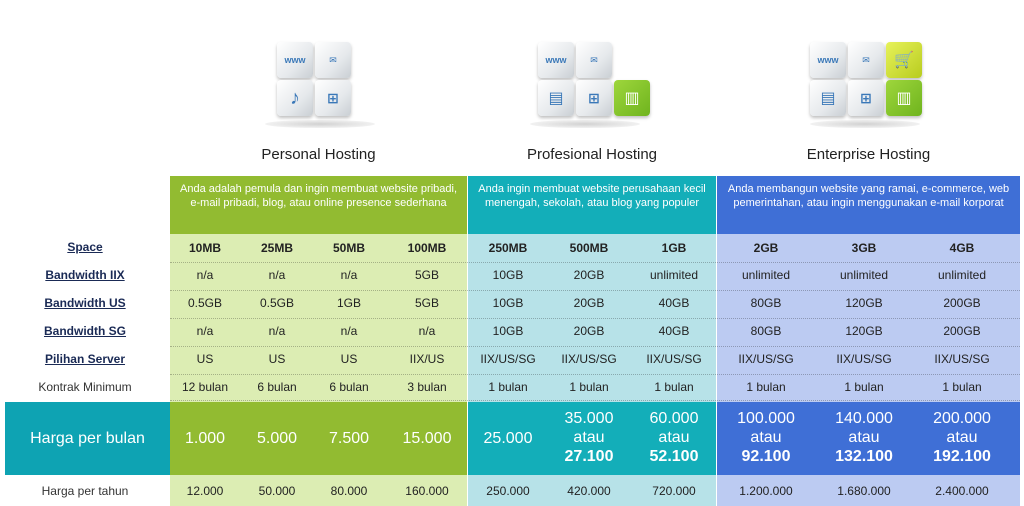  I want to click on price-per-month: 100.000 atau 92.100, so click(766, 437).